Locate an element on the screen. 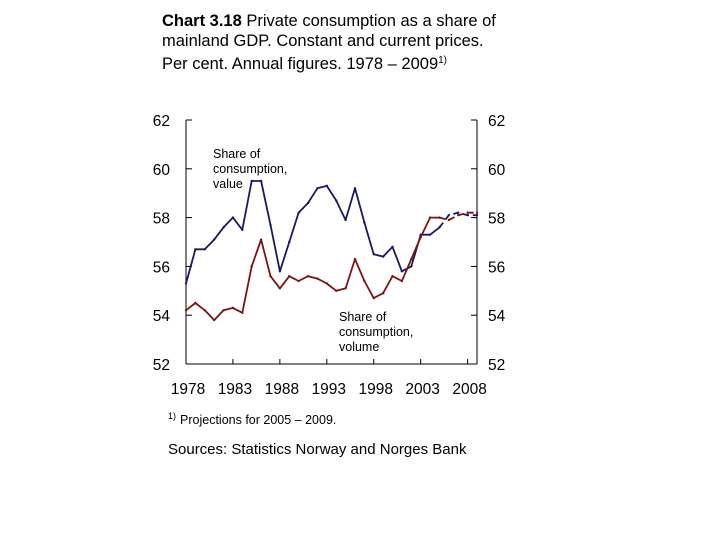 This screenshot has height=540, width=720. x-tick-label: 1983 is located at coordinates (235, 389).